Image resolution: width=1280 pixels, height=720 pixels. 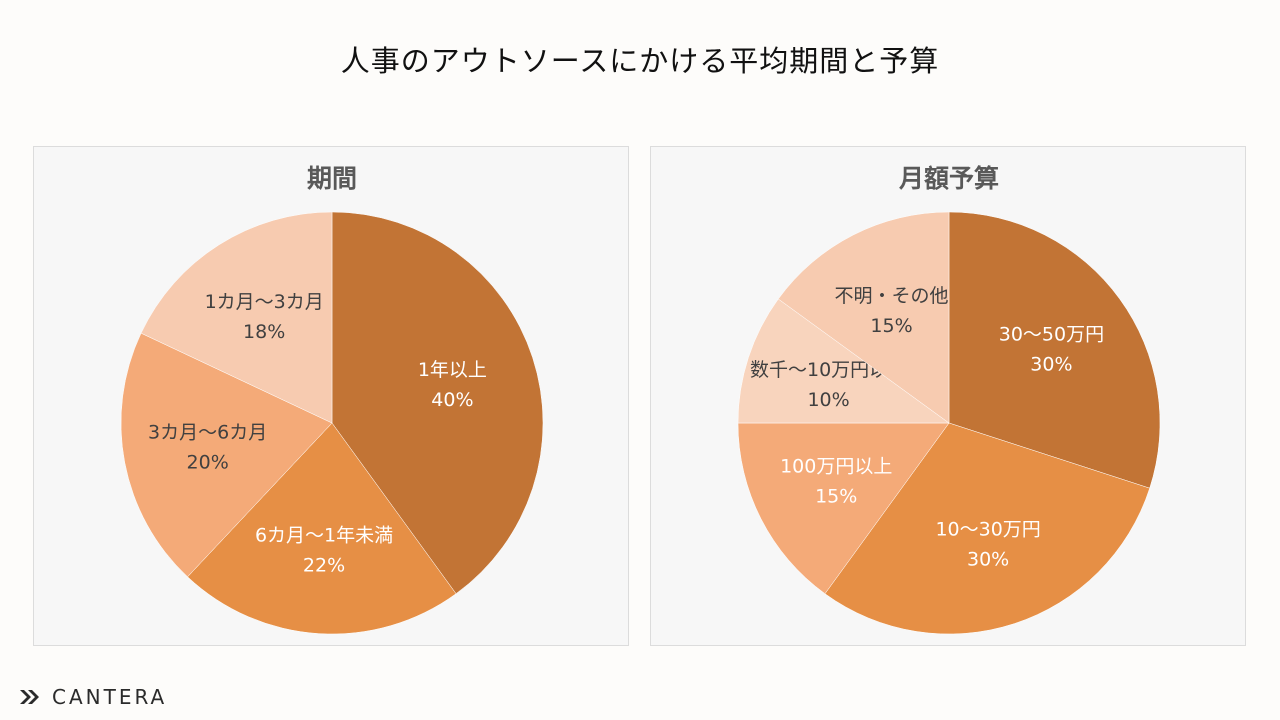 What do you see at coordinates (640, 61) in the screenshot?
I see `page-title: 人事のアウトソースにかける平均期間と予算` at bounding box center [640, 61].